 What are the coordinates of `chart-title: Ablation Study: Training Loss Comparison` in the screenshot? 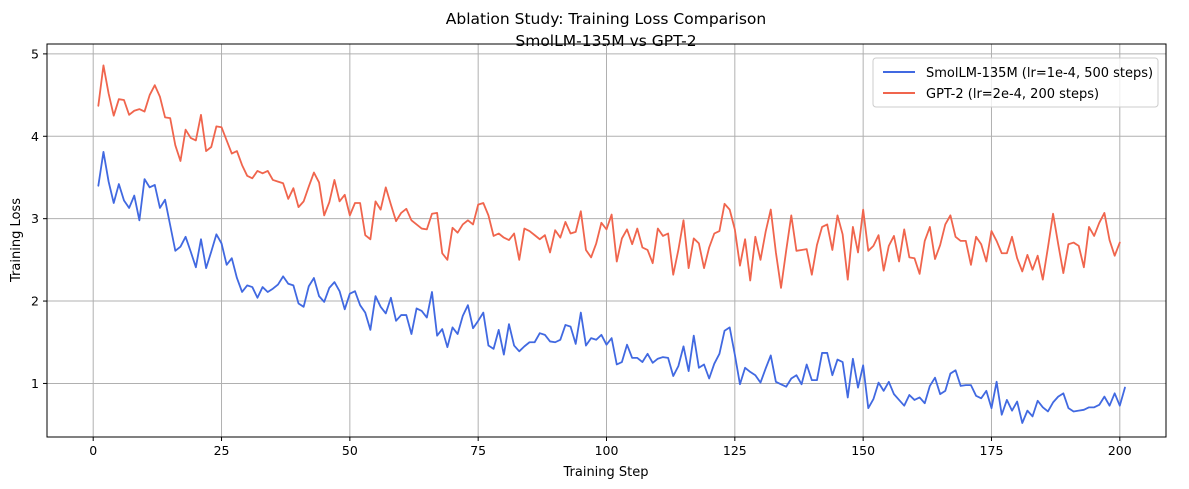 It's located at (606, 19).